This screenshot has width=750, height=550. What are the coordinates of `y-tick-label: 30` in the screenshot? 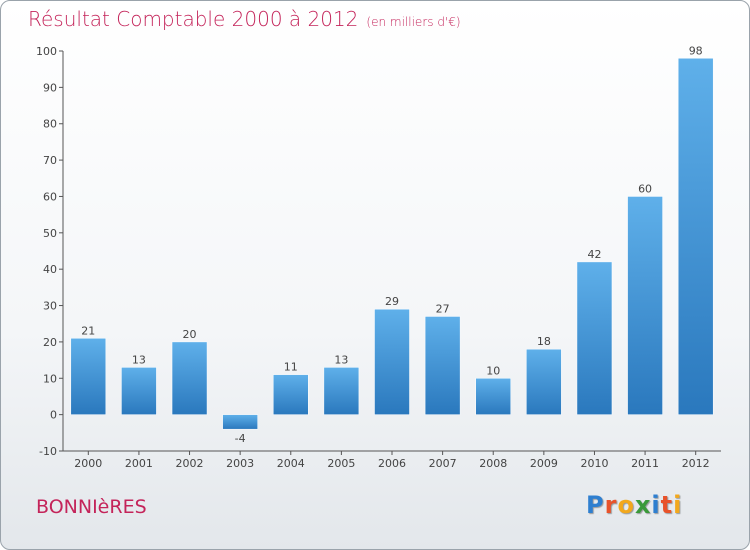 It's located at (50, 306).